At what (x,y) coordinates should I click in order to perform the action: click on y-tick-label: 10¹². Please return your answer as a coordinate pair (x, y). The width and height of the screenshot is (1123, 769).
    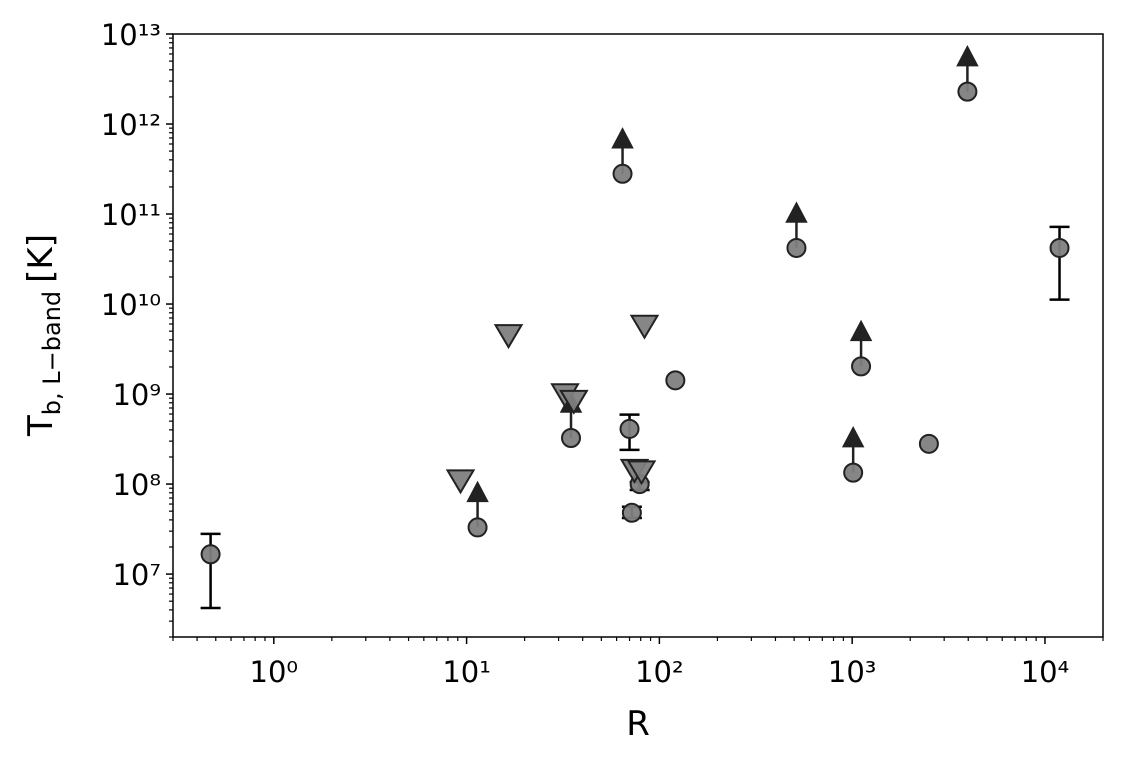
    Looking at the image, I should click on (131, 125).